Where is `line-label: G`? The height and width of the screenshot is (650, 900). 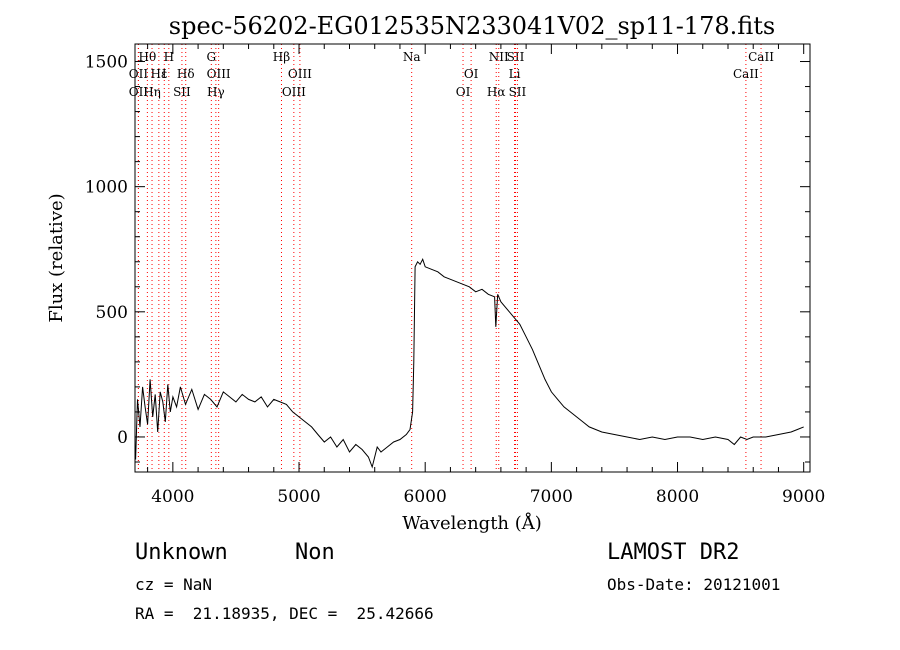
line-label: G is located at coordinates (212, 57).